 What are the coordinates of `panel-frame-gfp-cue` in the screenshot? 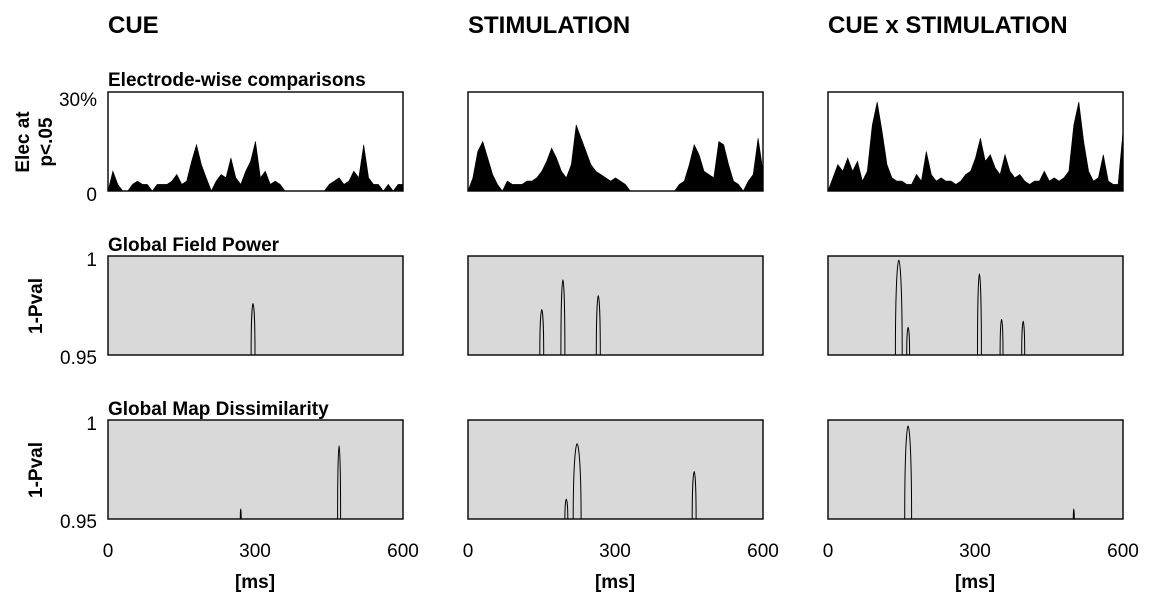 It's located at (255, 305).